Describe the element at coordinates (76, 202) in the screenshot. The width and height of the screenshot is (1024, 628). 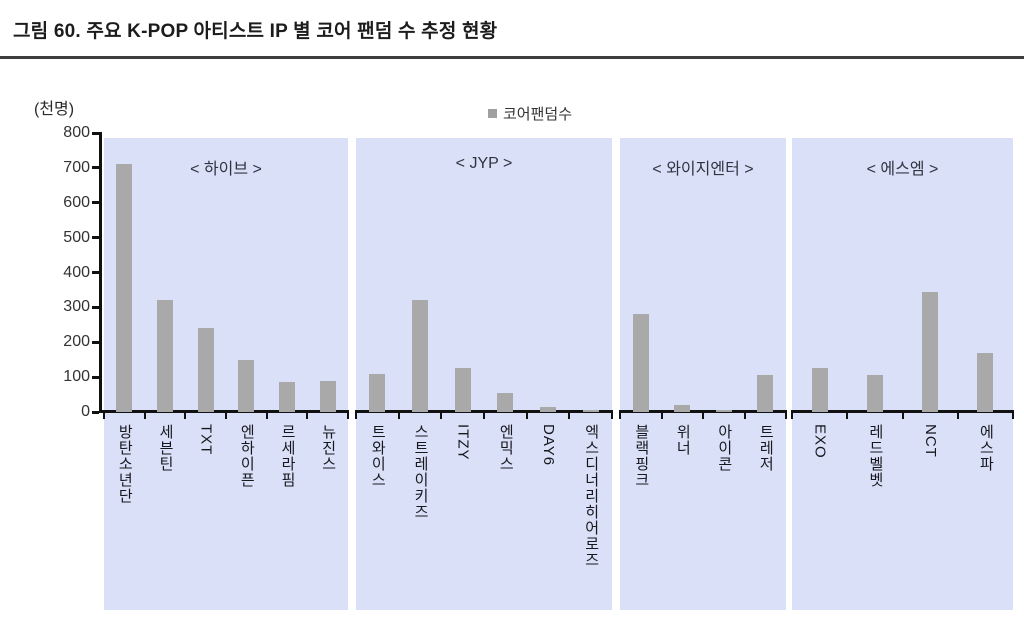
I see `y-axis-tick-label: 600` at that location.